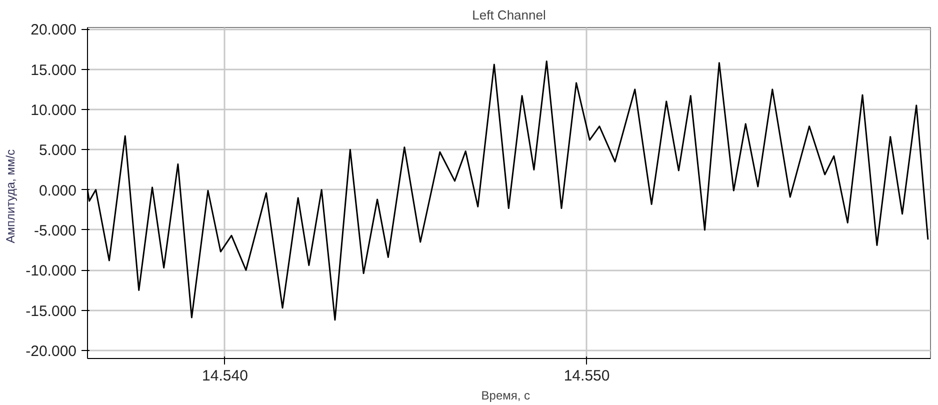 The height and width of the screenshot is (405, 938). What do you see at coordinates (509, 15) in the screenshot?
I see `chart-title: Left Channel` at bounding box center [509, 15].